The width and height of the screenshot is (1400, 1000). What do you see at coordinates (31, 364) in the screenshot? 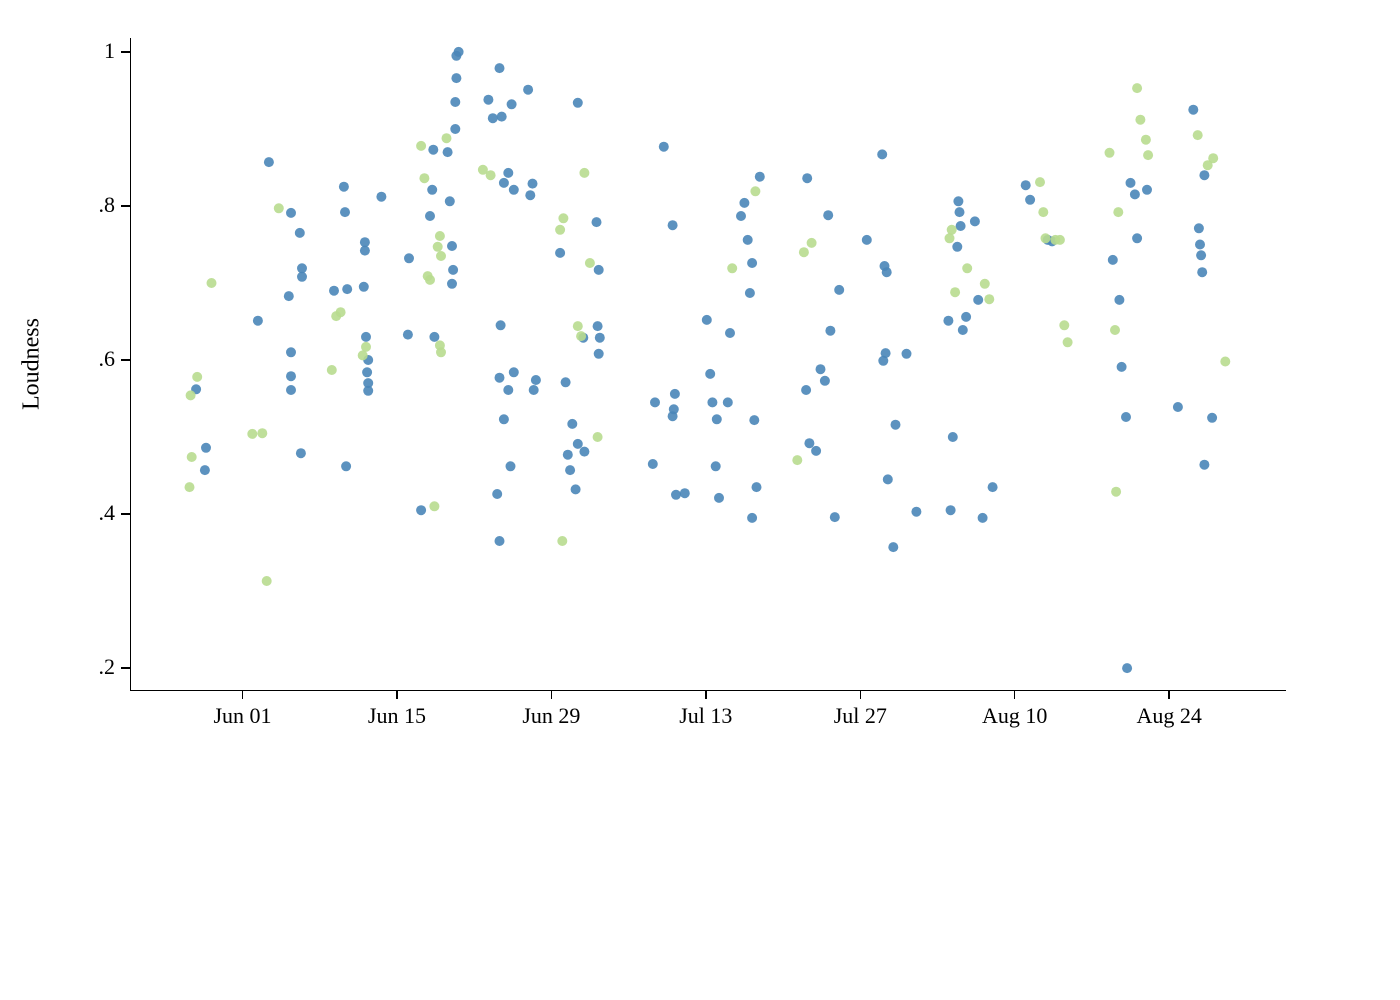
I see `y-axis-title: Loudness` at bounding box center [31, 364].